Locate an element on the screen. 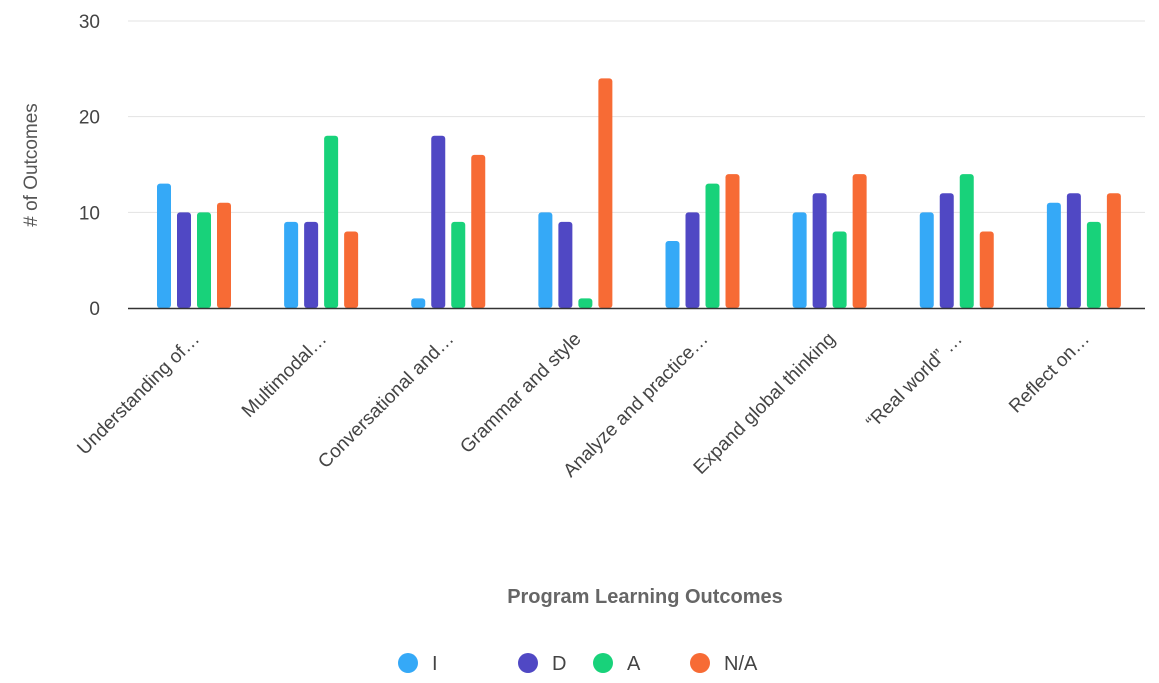 The width and height of the screenshot is (1159, 683). x-axis-title: Program Learning Outcomes is located at coordinates (645, 597).